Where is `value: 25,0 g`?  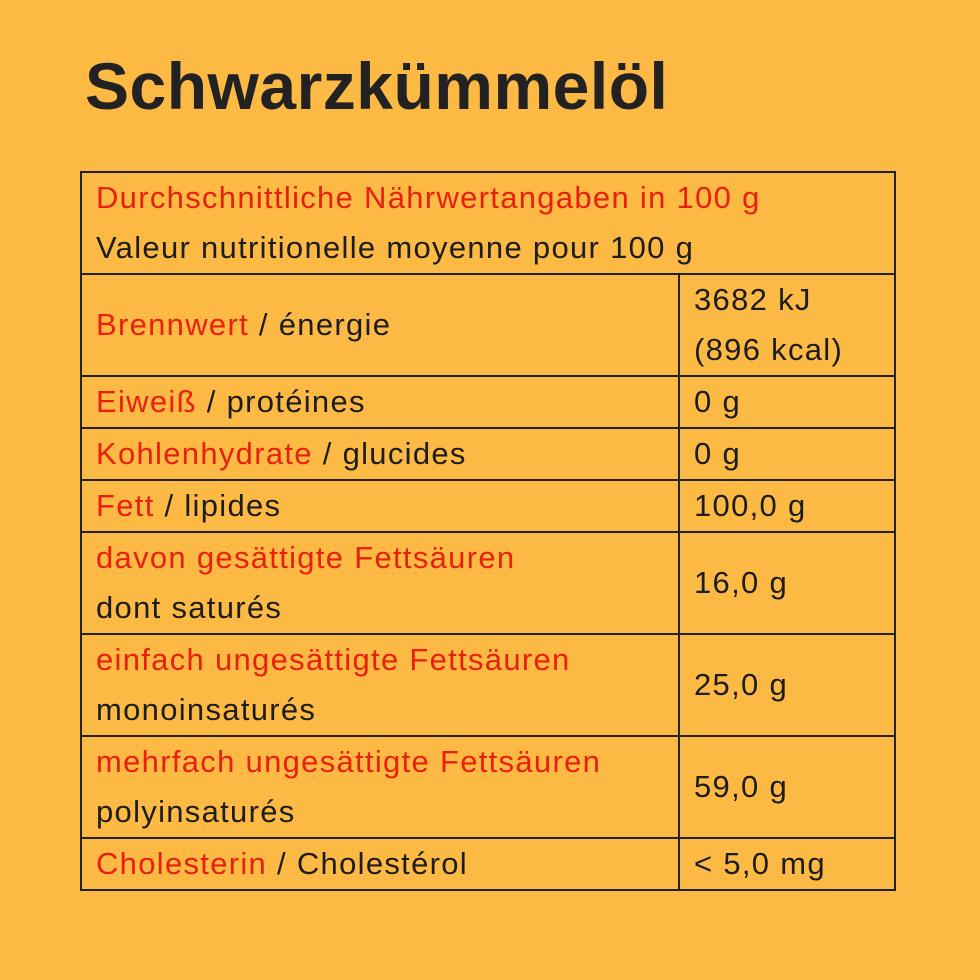 value: 25,0 g is located at coordinates (787, 685).